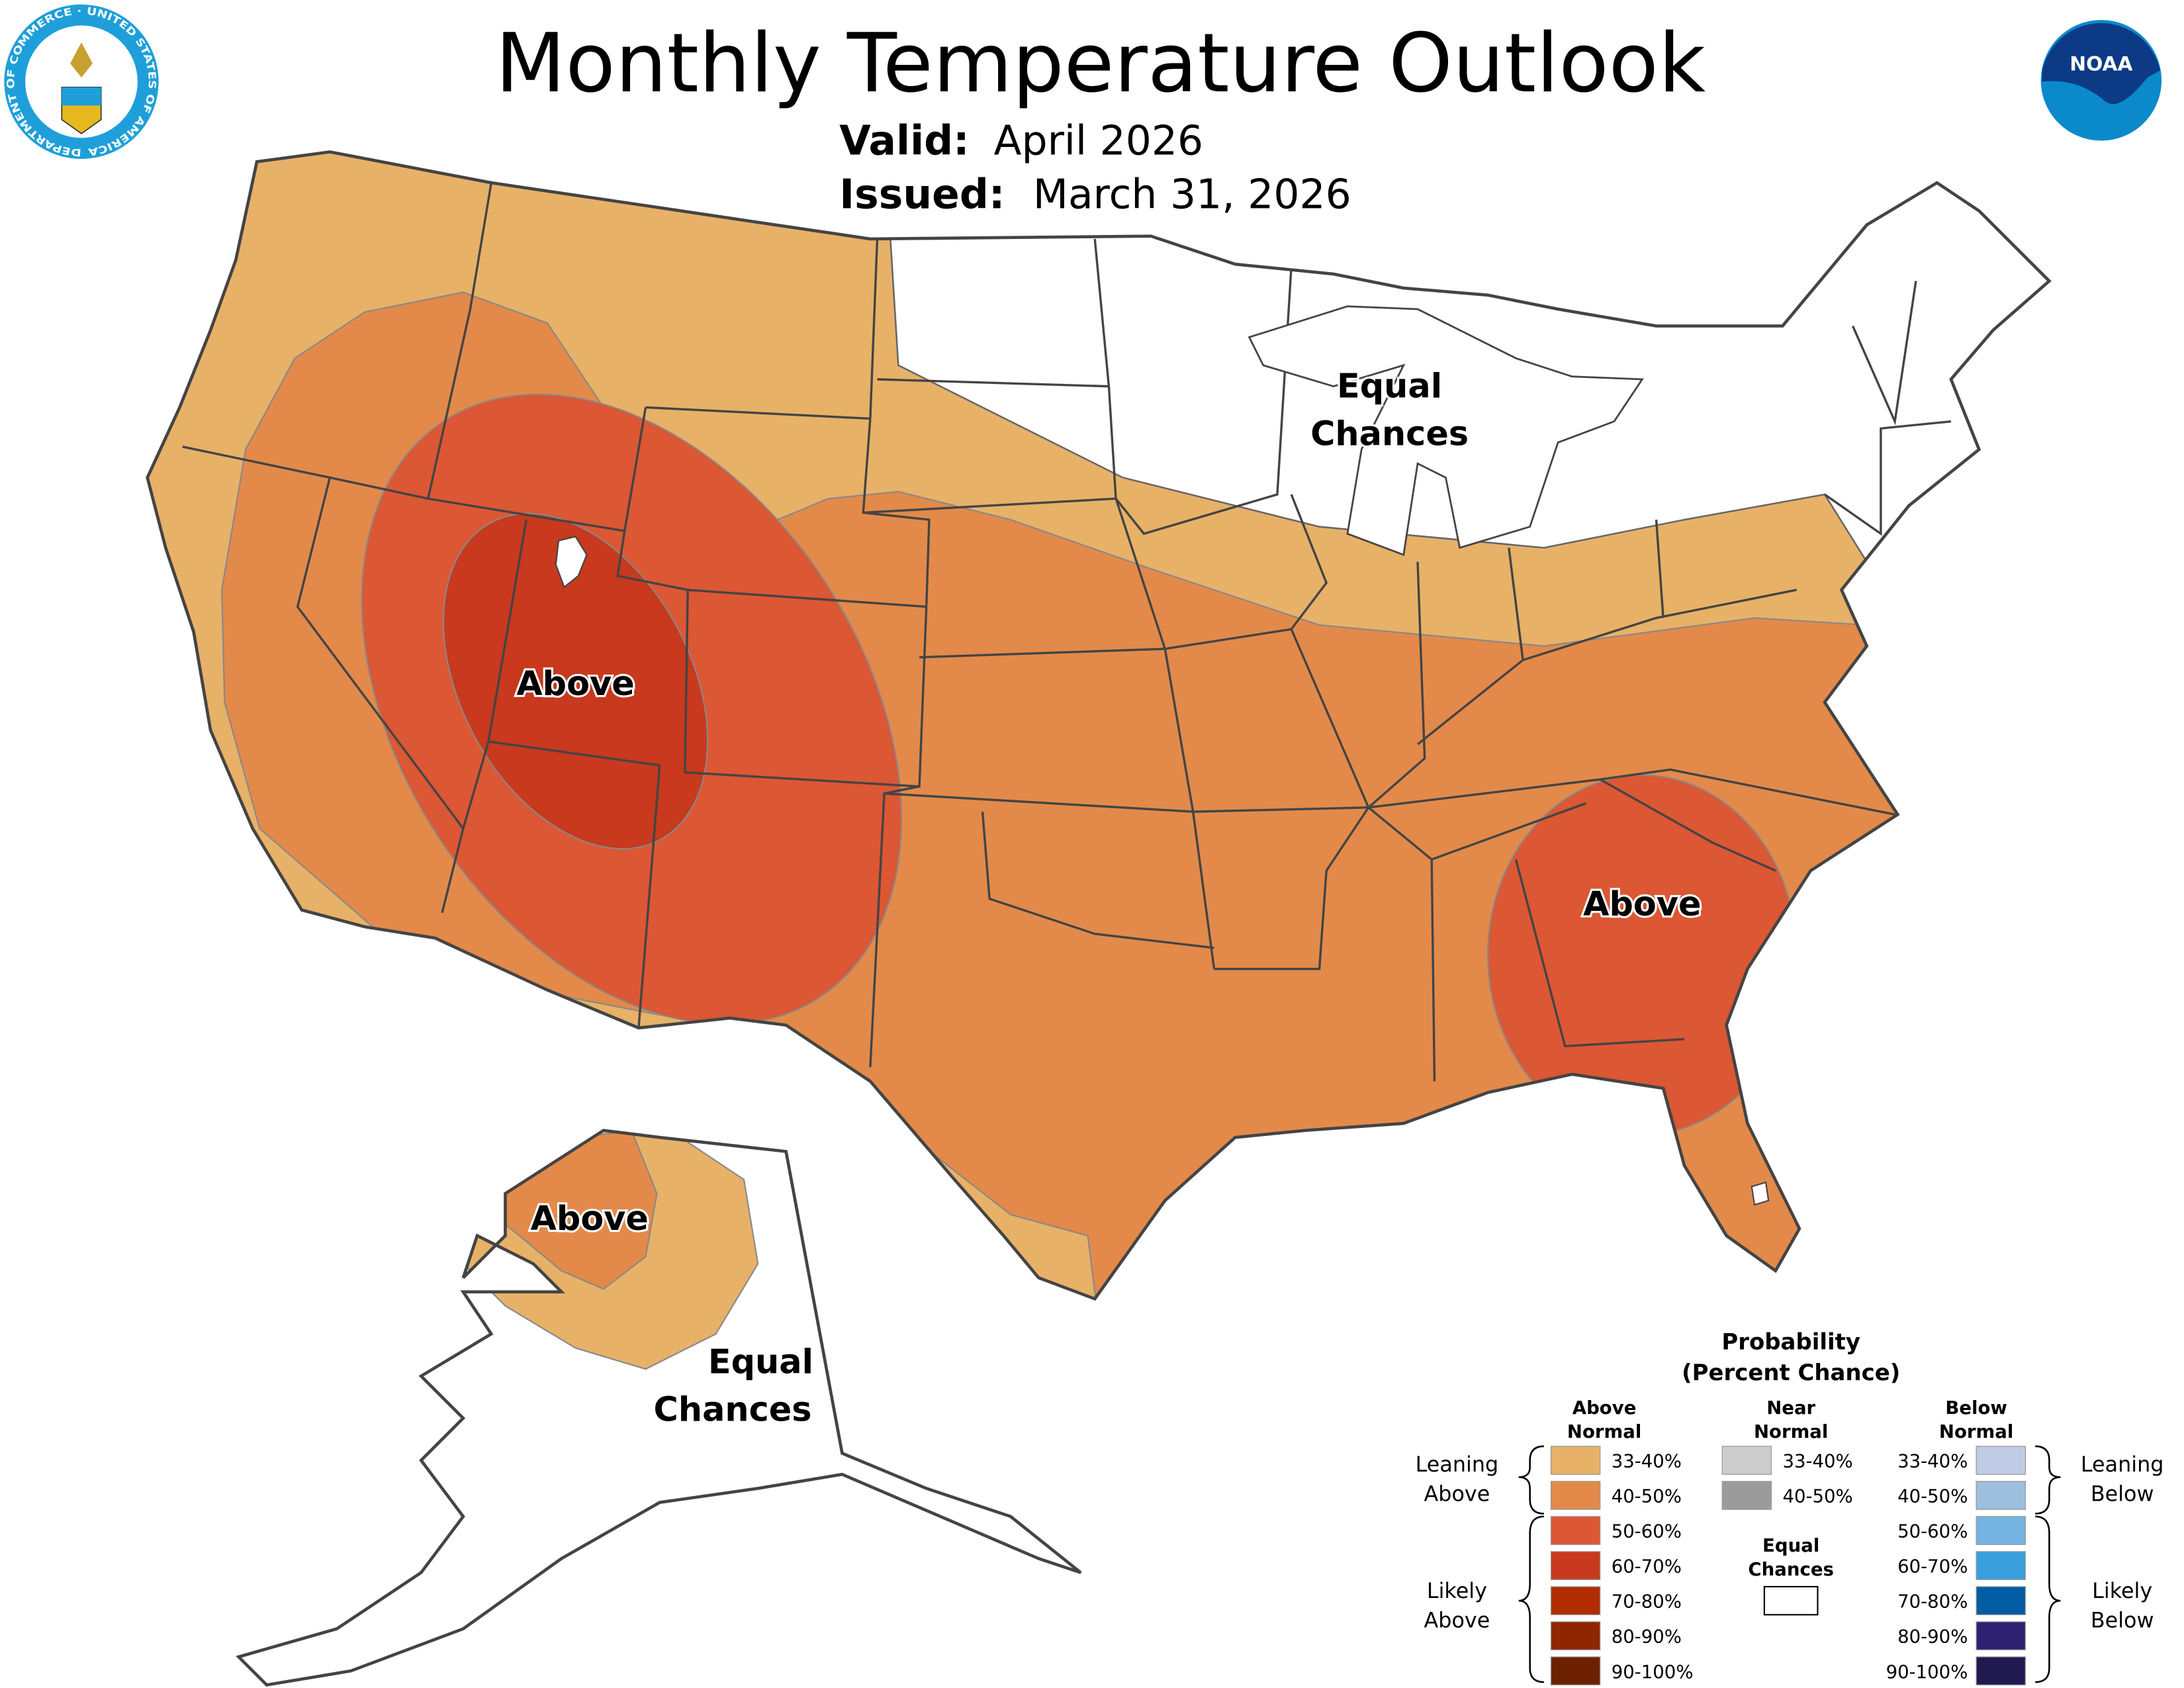  I want to click on legend-leaning-below-2: Below, so click(2122, 1494).